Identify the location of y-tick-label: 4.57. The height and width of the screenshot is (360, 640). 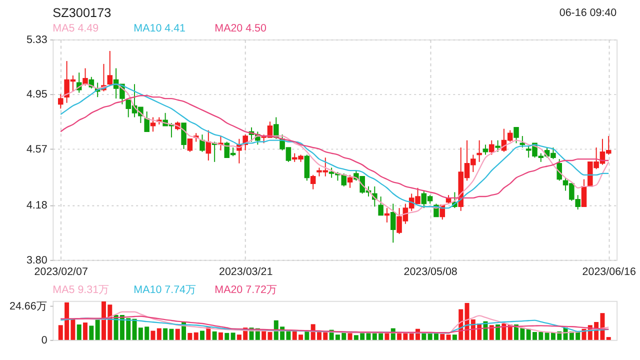
(37, 149).